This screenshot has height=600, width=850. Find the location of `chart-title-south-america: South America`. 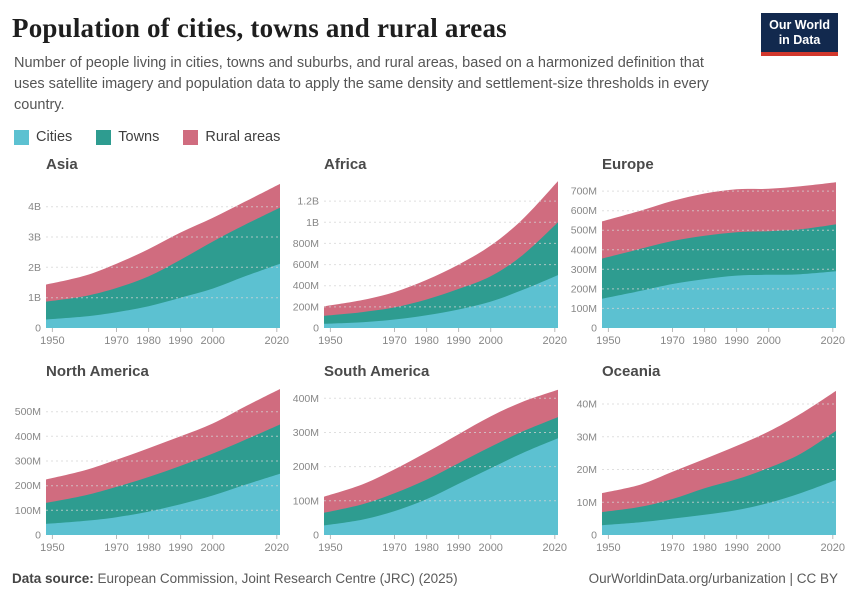

chart-title-south-america: South America is located at coordinates (377, 371).